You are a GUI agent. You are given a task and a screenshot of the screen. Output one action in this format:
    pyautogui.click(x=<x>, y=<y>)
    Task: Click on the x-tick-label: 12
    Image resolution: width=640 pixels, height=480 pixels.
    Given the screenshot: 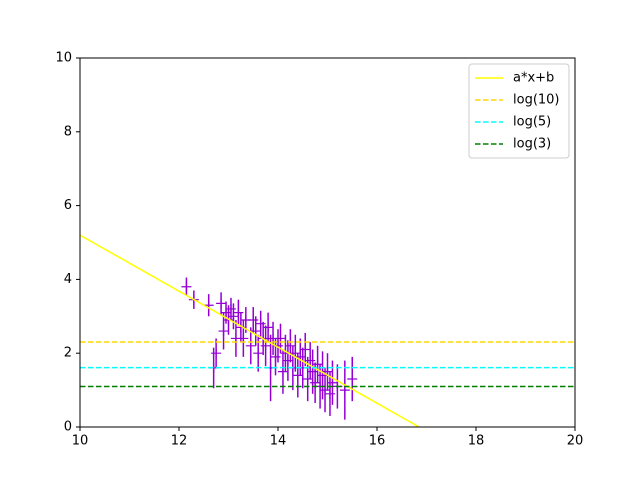 What is the action you would take?
    pyautogui.click(x=179, y=441)
    